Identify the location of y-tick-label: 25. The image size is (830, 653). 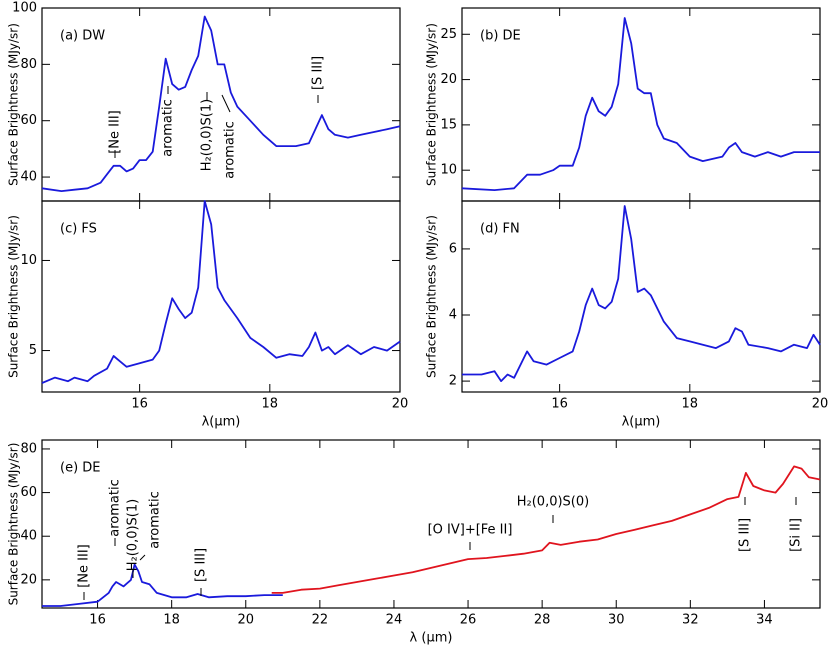
(448, 34).